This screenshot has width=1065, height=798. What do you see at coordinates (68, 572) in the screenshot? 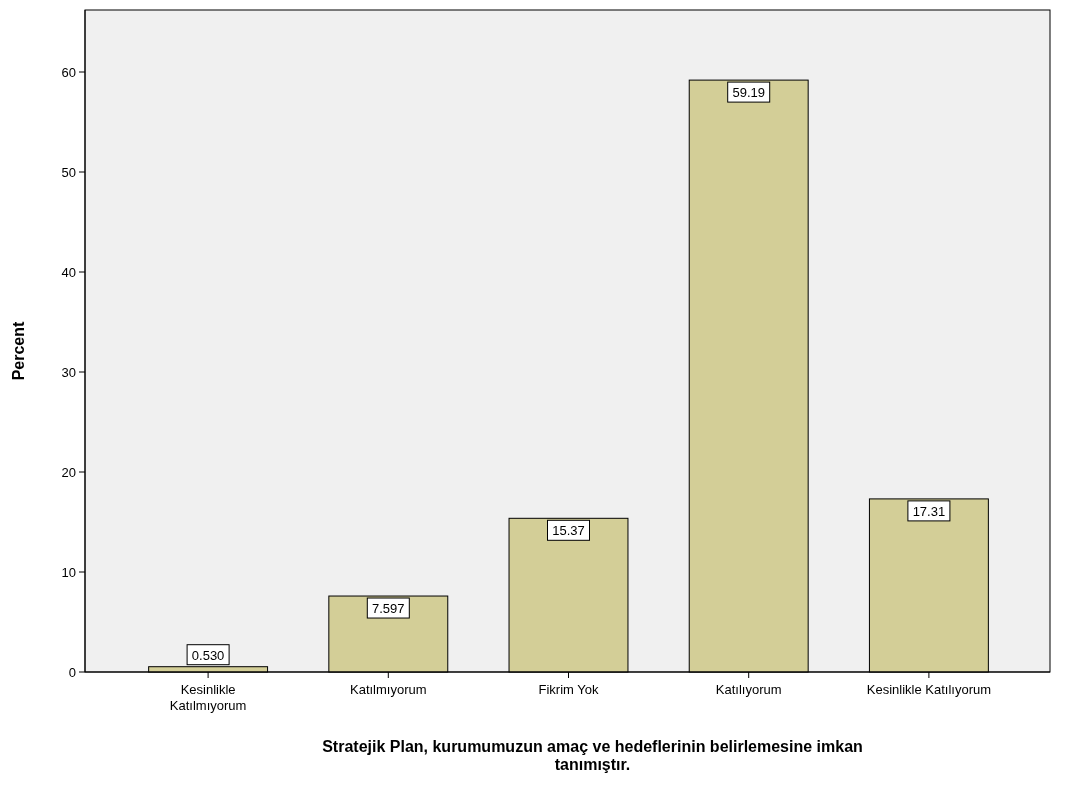
I see `y-tick-label: 10` at bounding box center [68, 572].